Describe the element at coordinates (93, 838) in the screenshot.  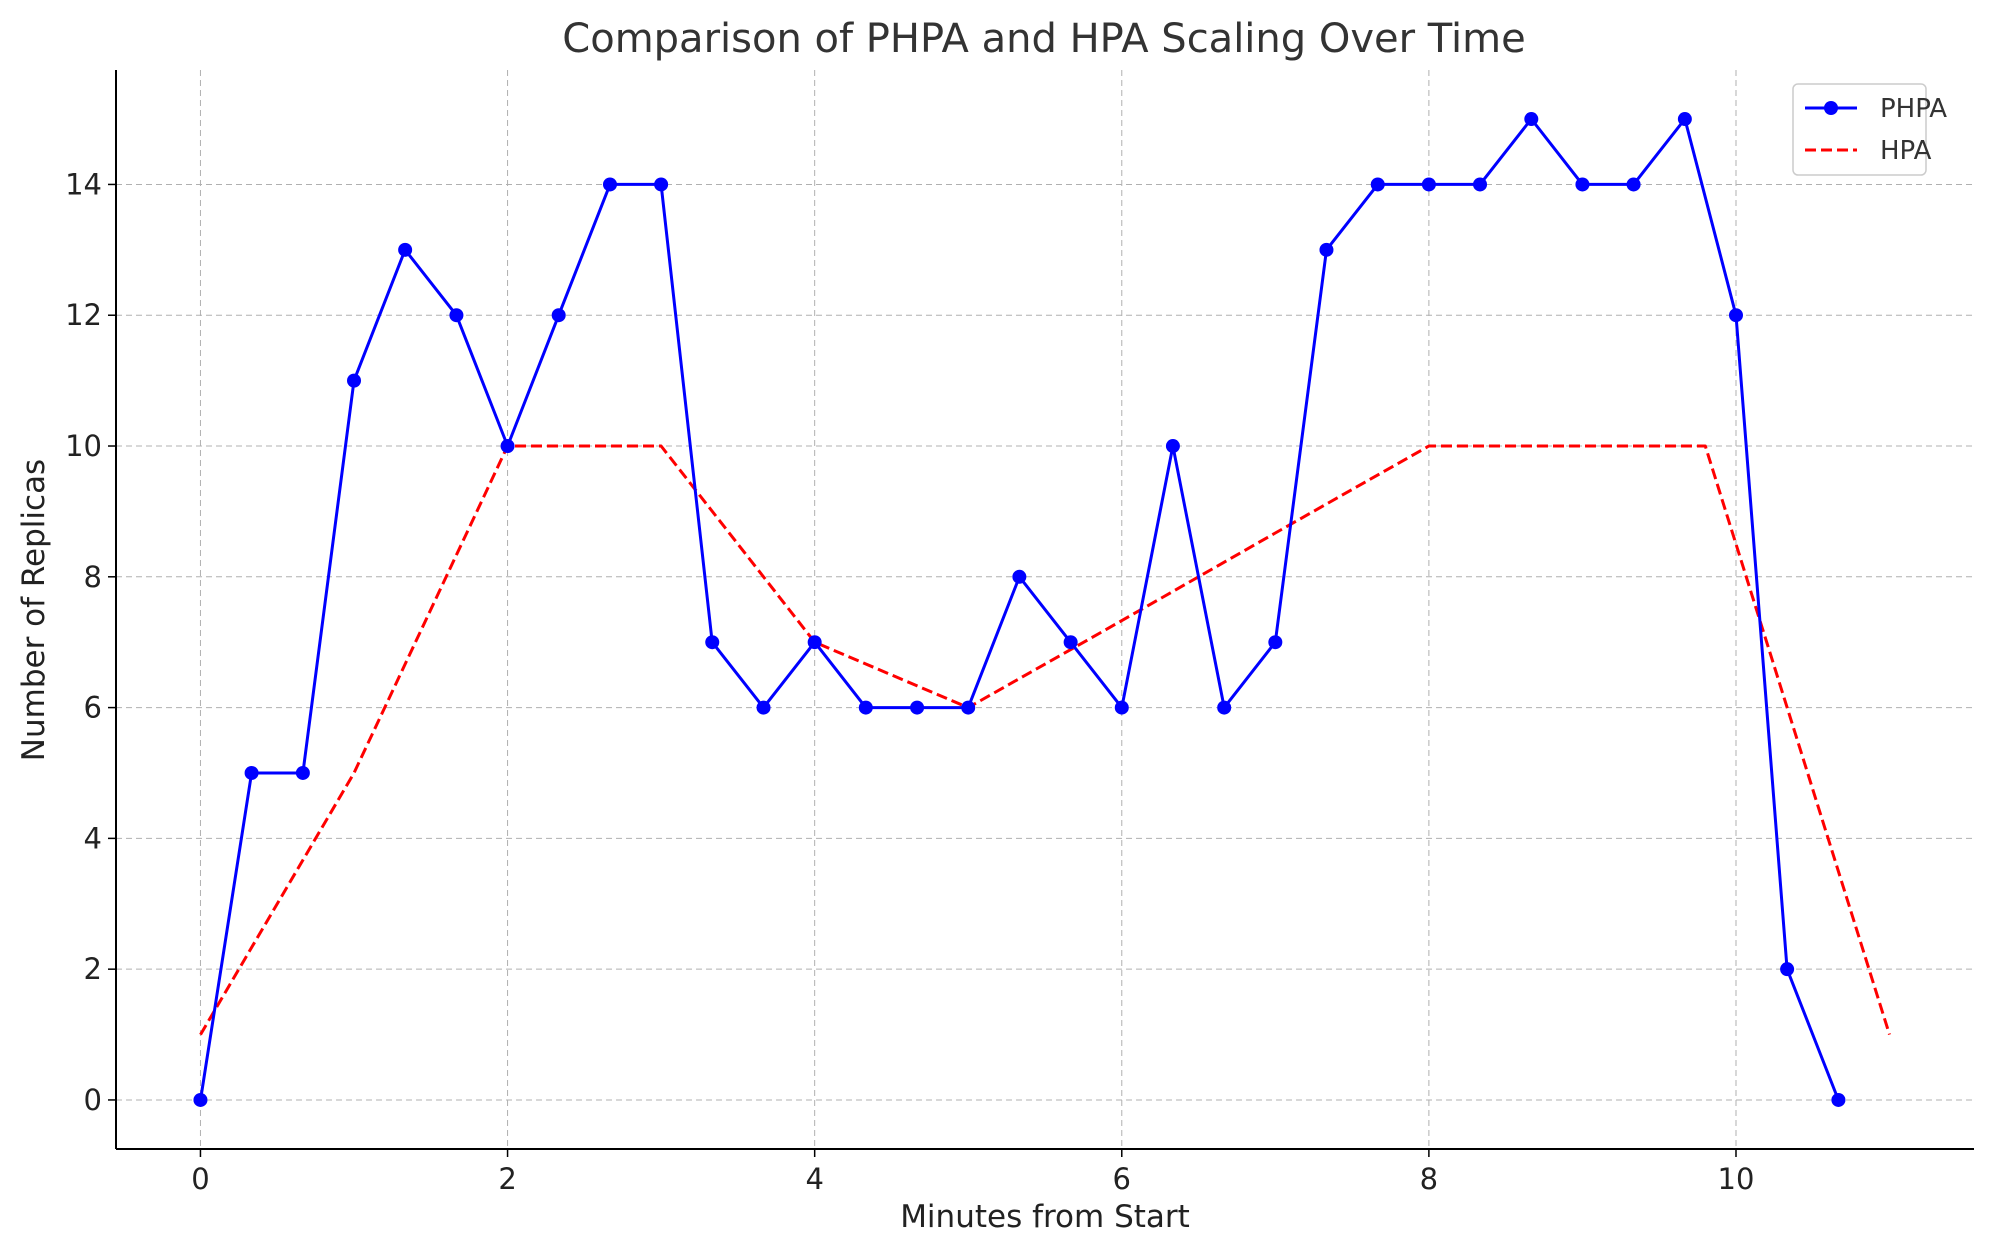
I see `y-tick-label: 4` at that location.